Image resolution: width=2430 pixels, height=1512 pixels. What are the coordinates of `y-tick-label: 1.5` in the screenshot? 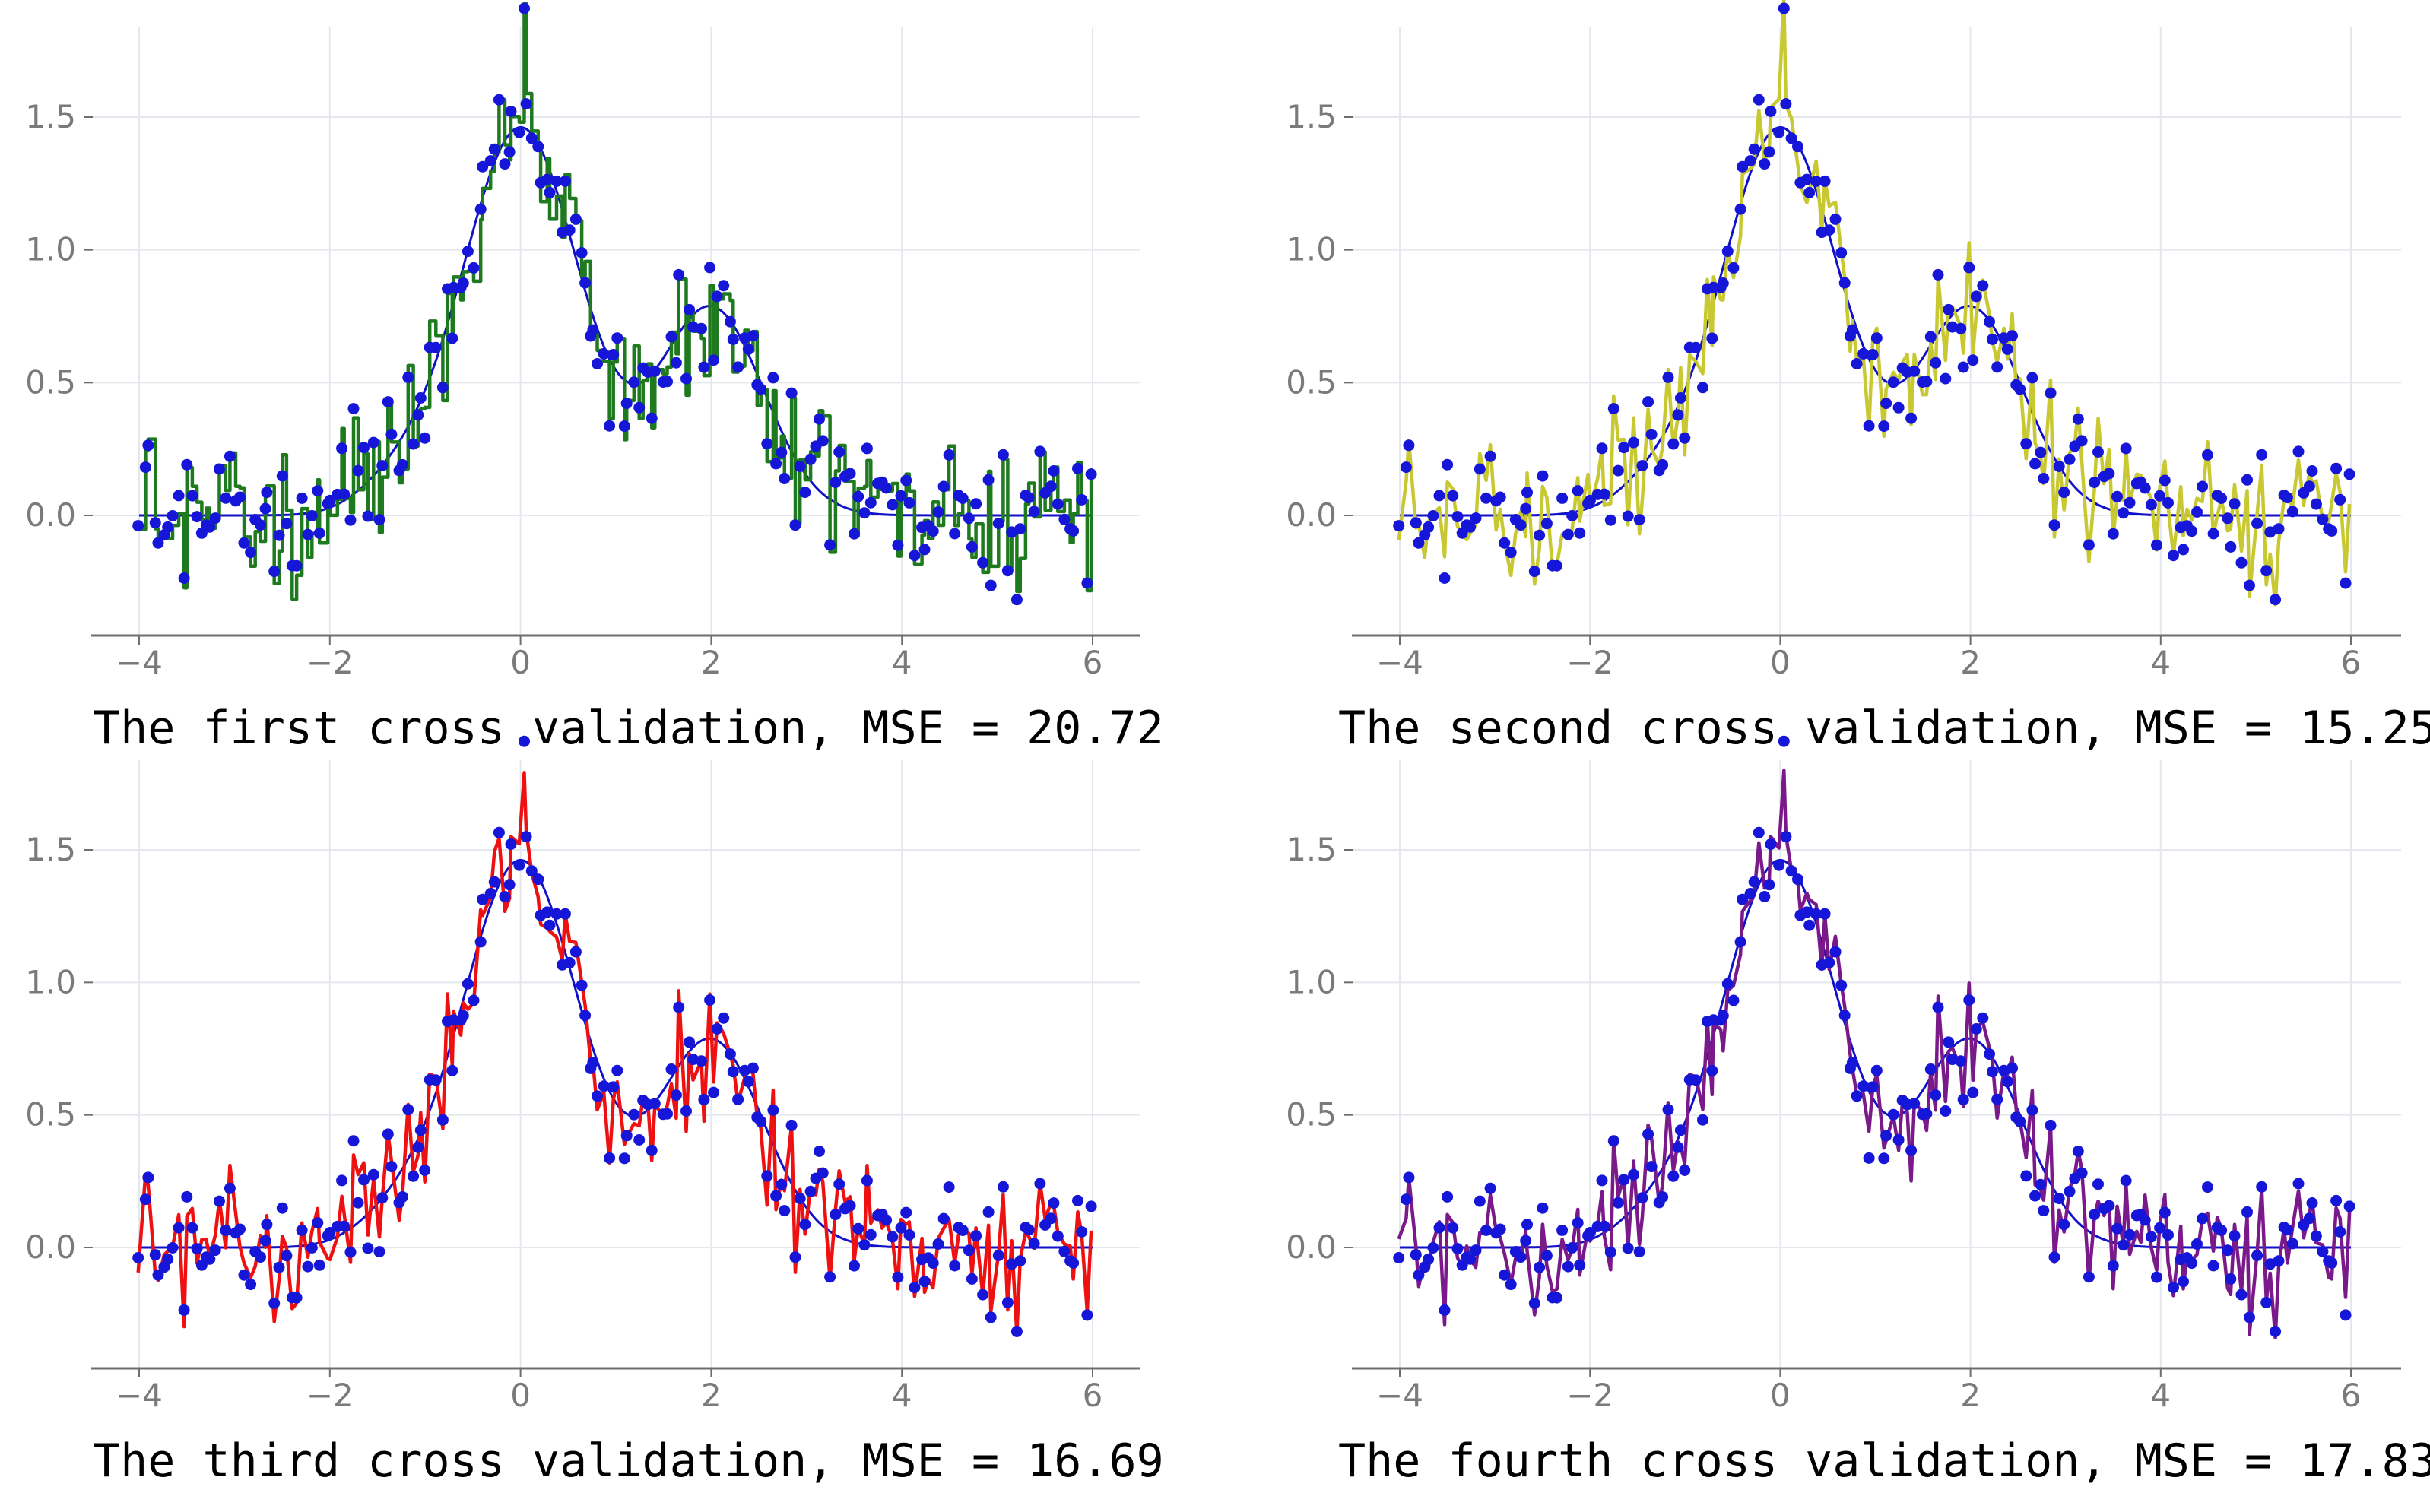 It's located at (50, 849).